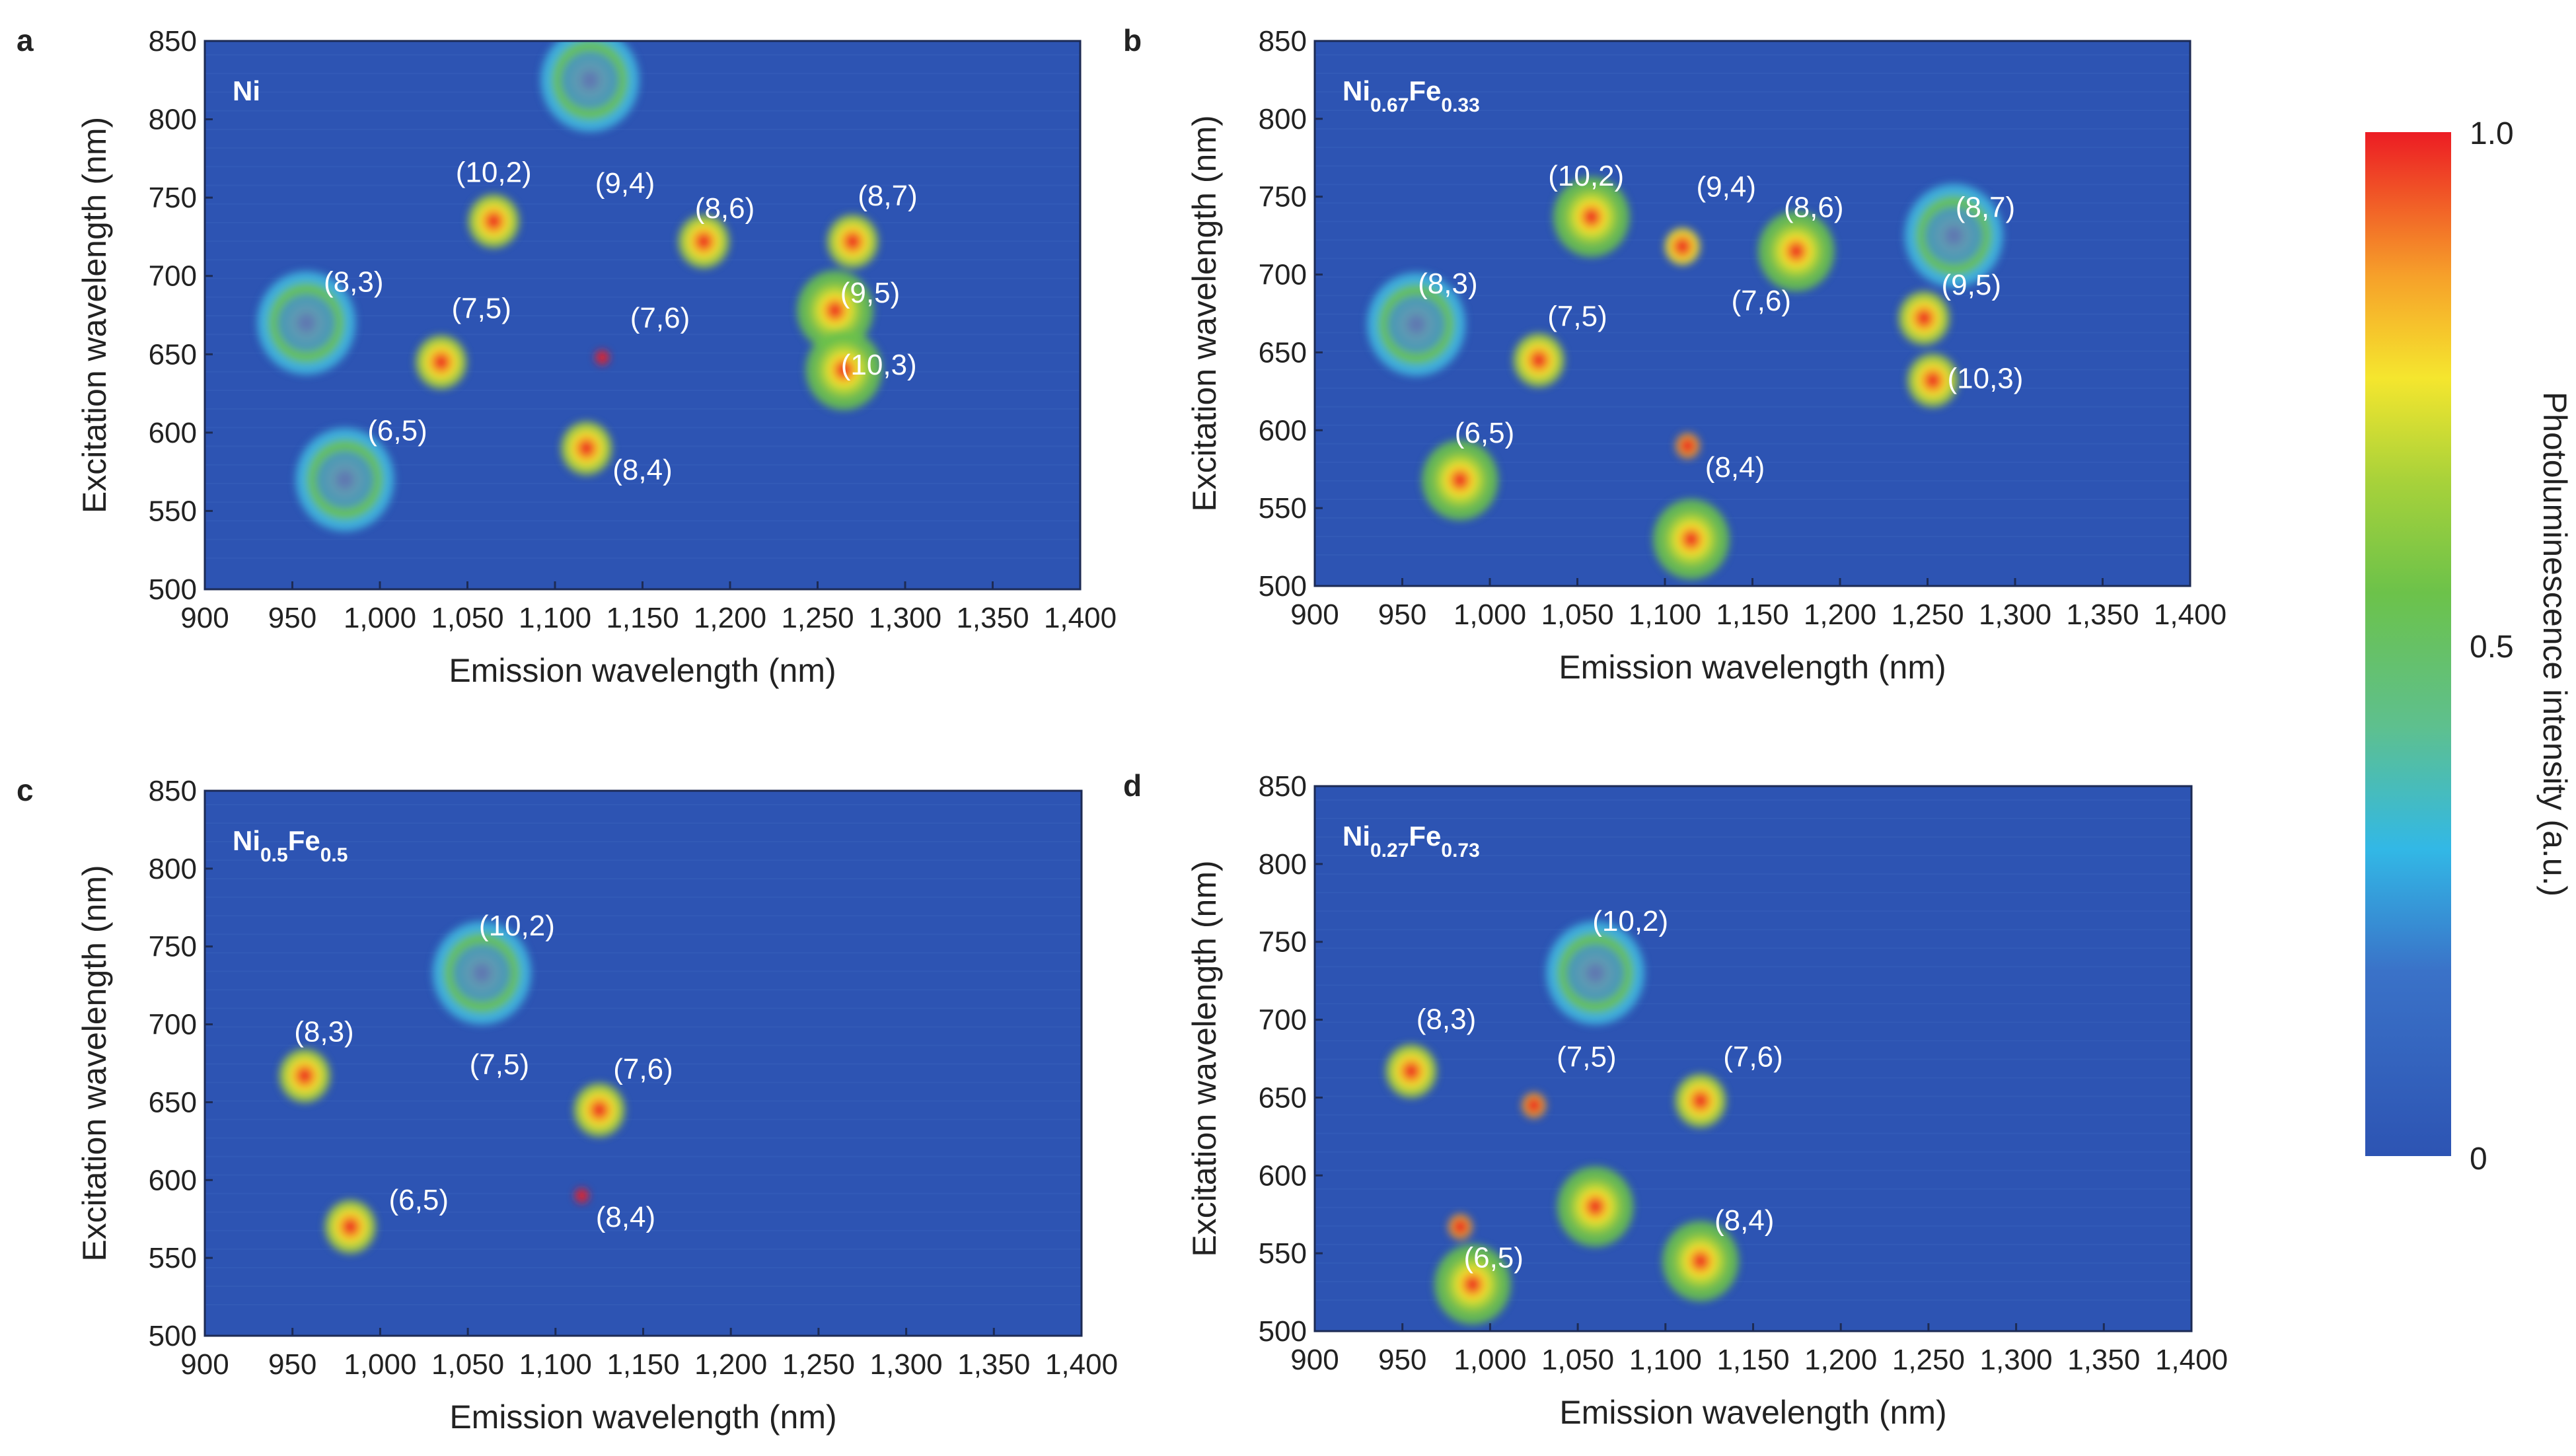 The image size is (2576, 1456). Describe the element at coordinates (173, 41) in the screenshot. I see `y-tick-label: 850` at that location.